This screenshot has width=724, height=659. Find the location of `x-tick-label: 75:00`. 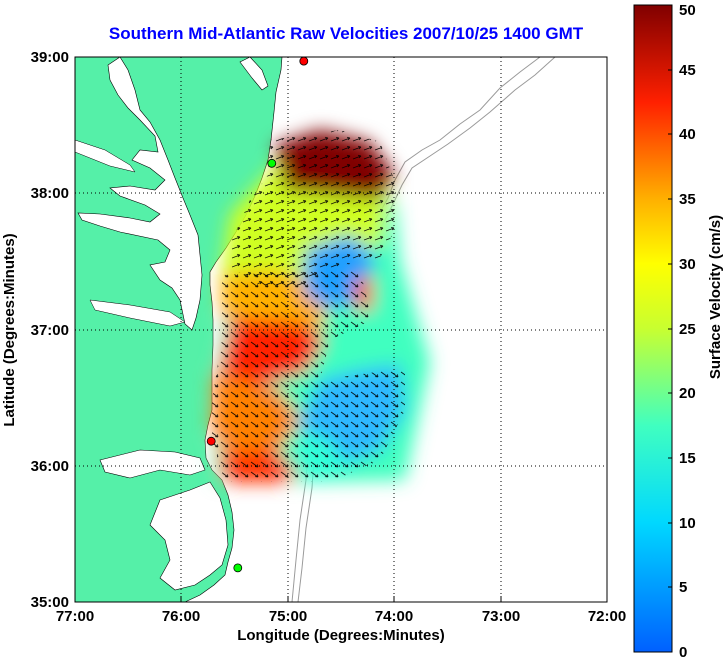

x-tick-label: 75:00 is located at coordinates (288, 616).